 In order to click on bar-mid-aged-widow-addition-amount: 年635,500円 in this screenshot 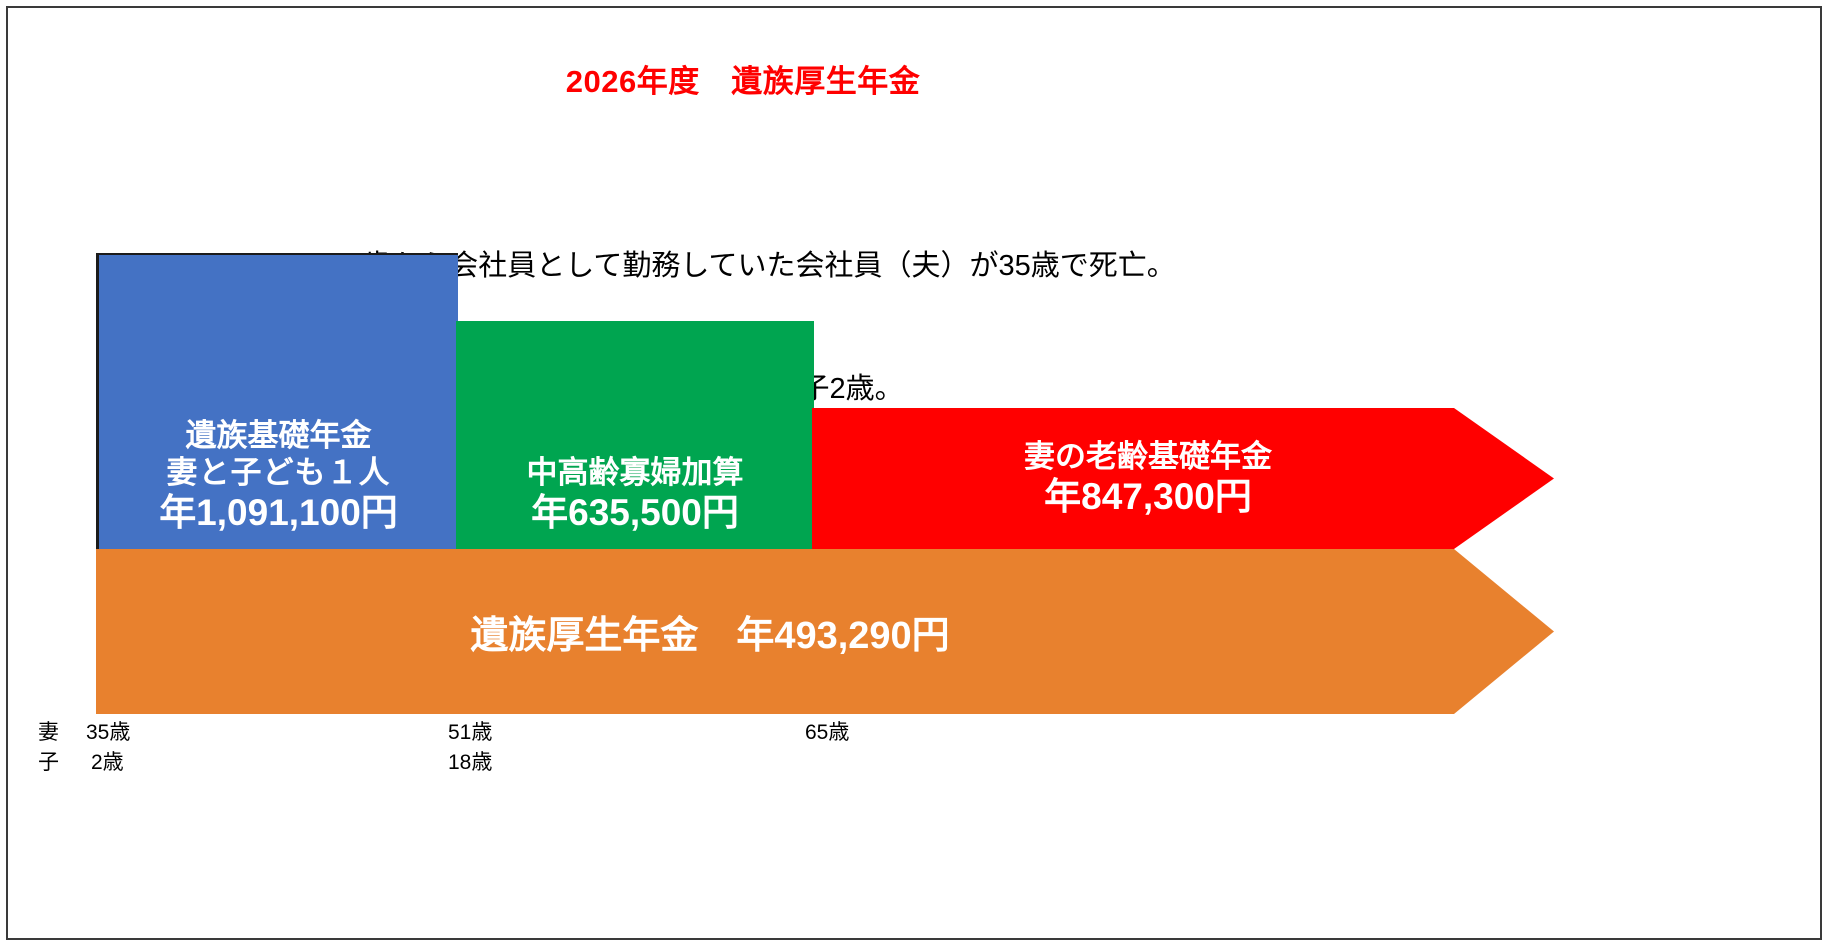, I will do `click(635, 513)`.